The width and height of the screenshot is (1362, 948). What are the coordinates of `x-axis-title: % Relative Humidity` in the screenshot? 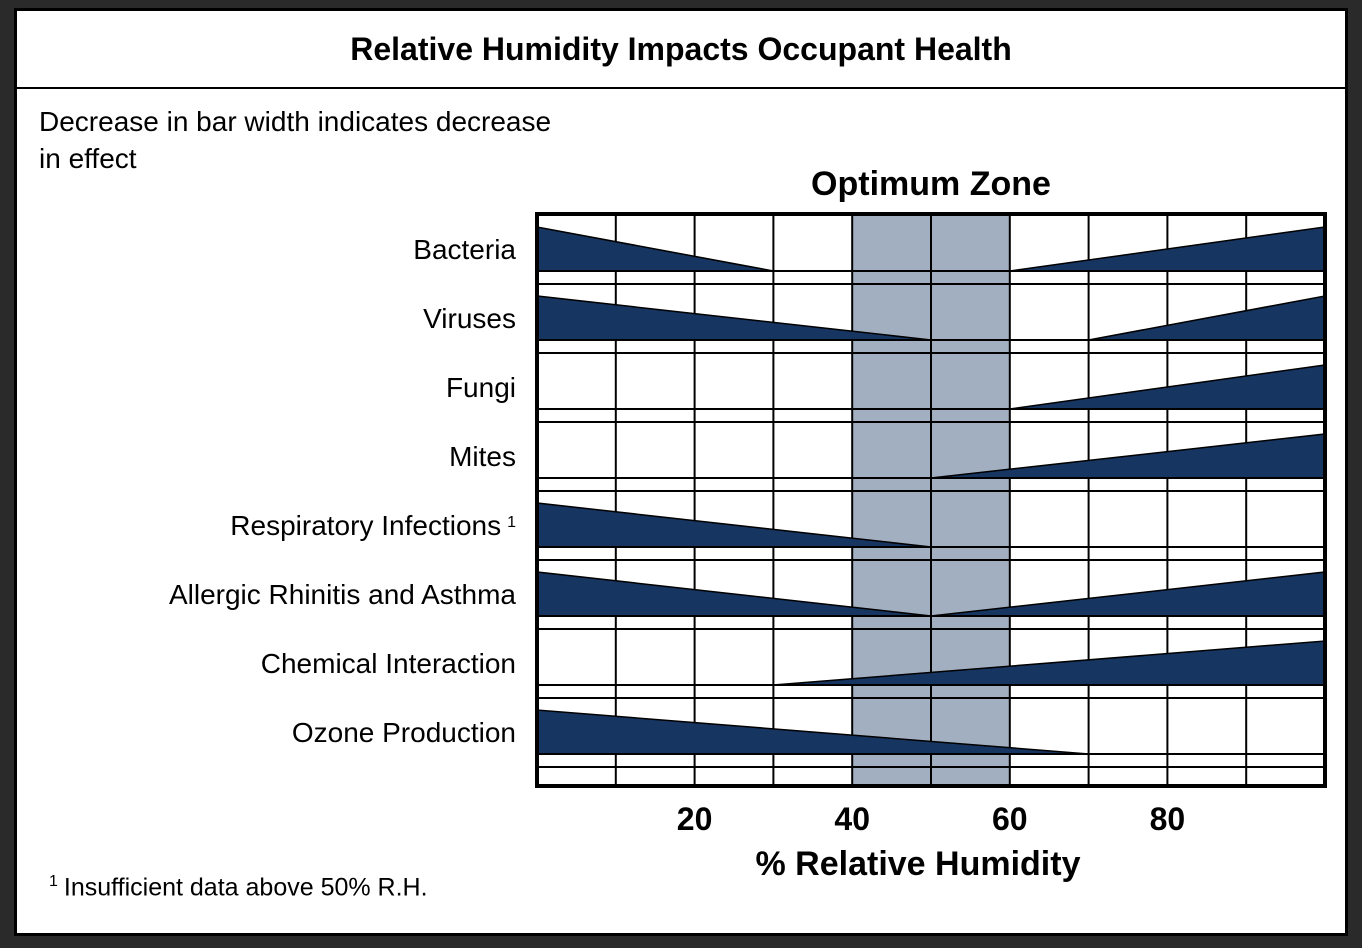 It's located at (918, 864).